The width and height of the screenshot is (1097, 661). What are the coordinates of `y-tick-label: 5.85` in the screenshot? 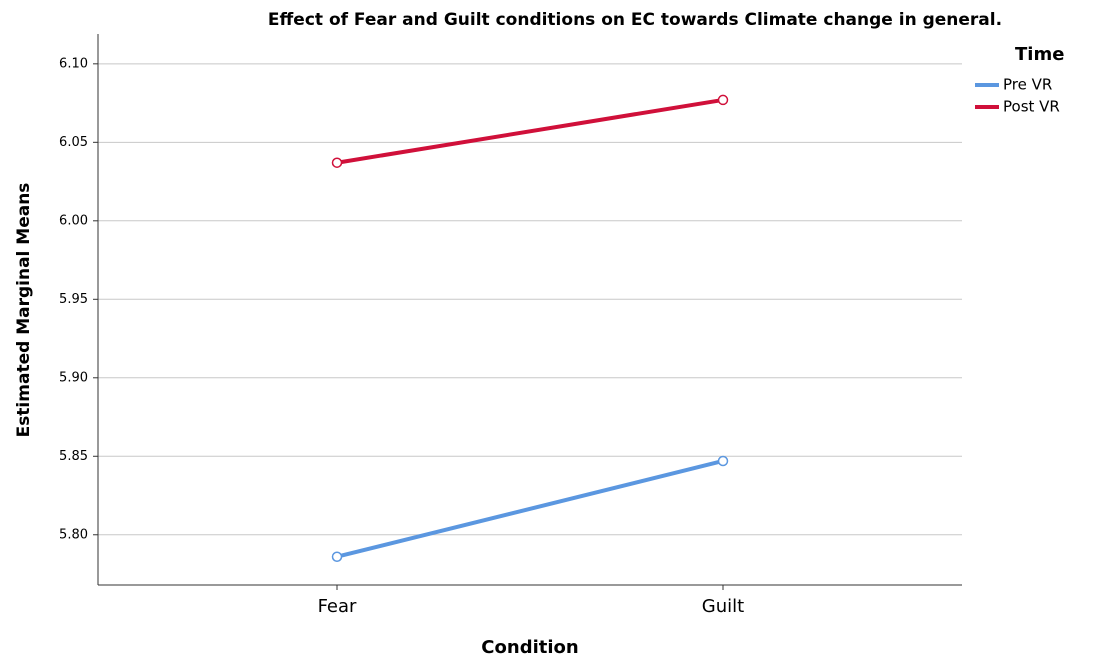 It's located at (73, 456).